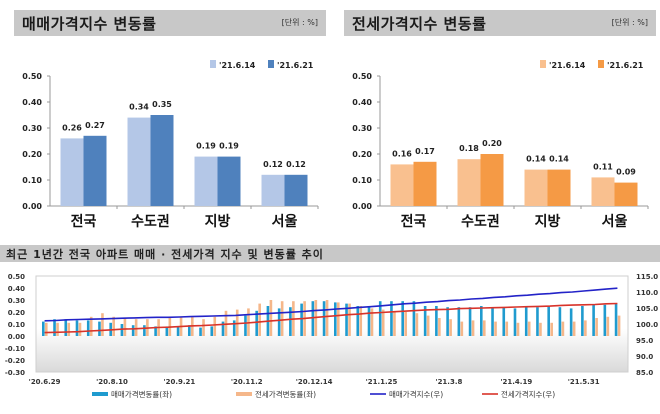  What do you see at coordinates (480, 222) in the screenshot?
I see `jeonse-category-label: 수도권` at bounding box center [480, 222].